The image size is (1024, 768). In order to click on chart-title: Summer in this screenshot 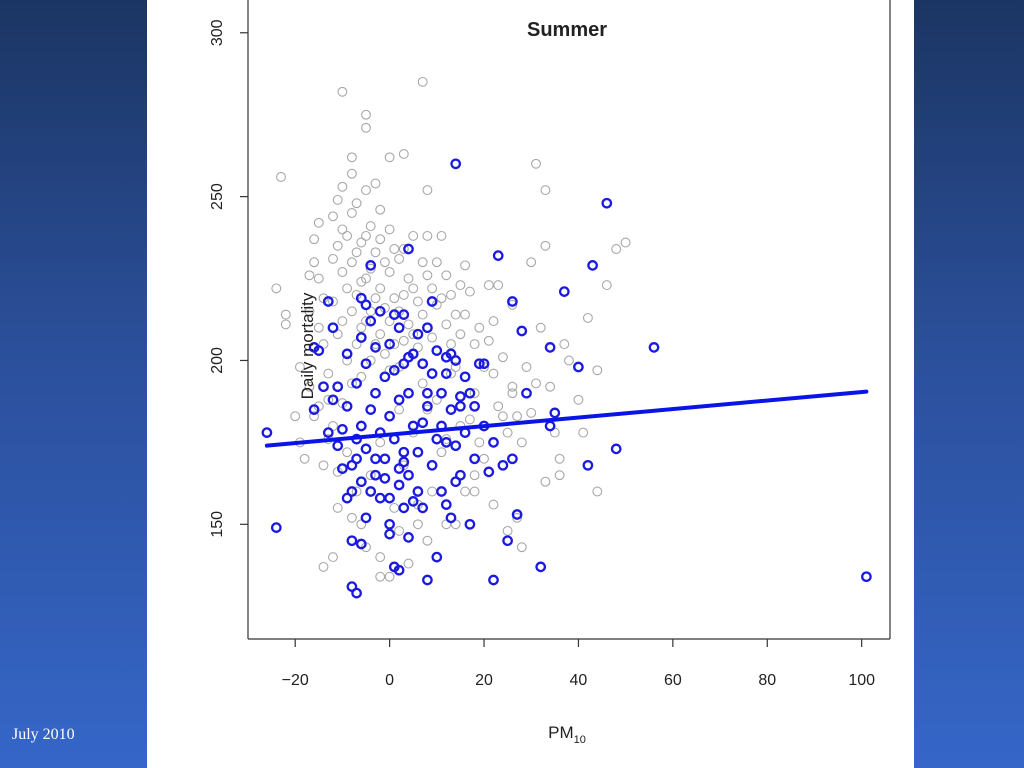, I will do `click(567, 30)`.